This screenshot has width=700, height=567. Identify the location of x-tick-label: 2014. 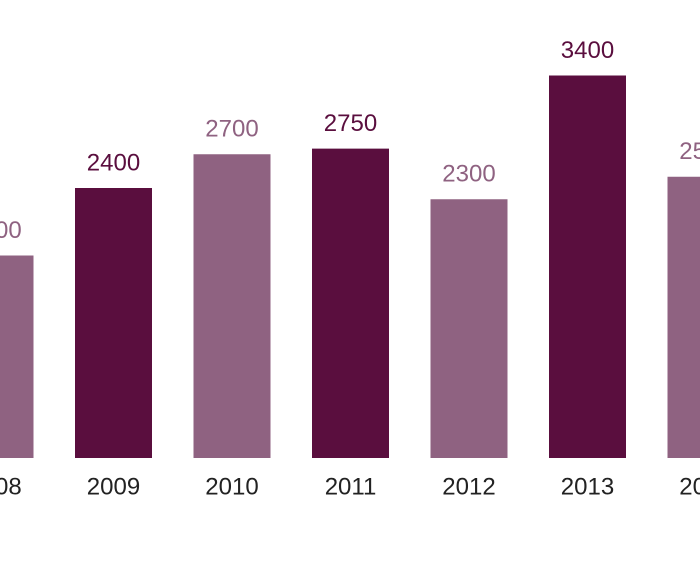
(689, 486).